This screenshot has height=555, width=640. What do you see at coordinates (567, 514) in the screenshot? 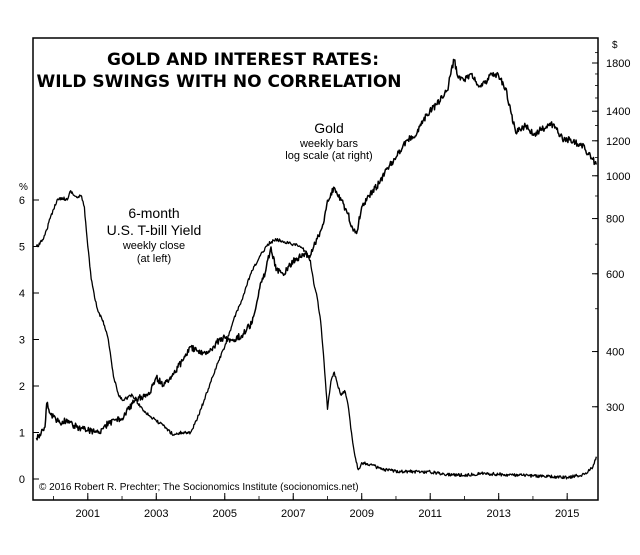
I see `x-axis-tick-label: 2015` at bounding box center [567, 514].